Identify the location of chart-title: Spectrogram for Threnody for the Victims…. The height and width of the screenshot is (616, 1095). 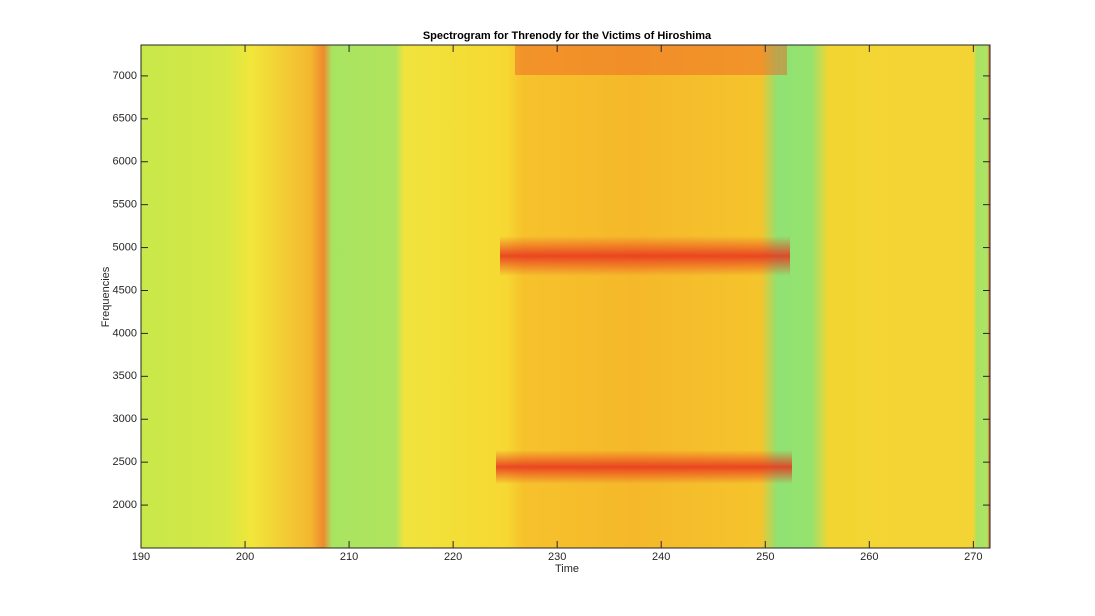
(567, 36).